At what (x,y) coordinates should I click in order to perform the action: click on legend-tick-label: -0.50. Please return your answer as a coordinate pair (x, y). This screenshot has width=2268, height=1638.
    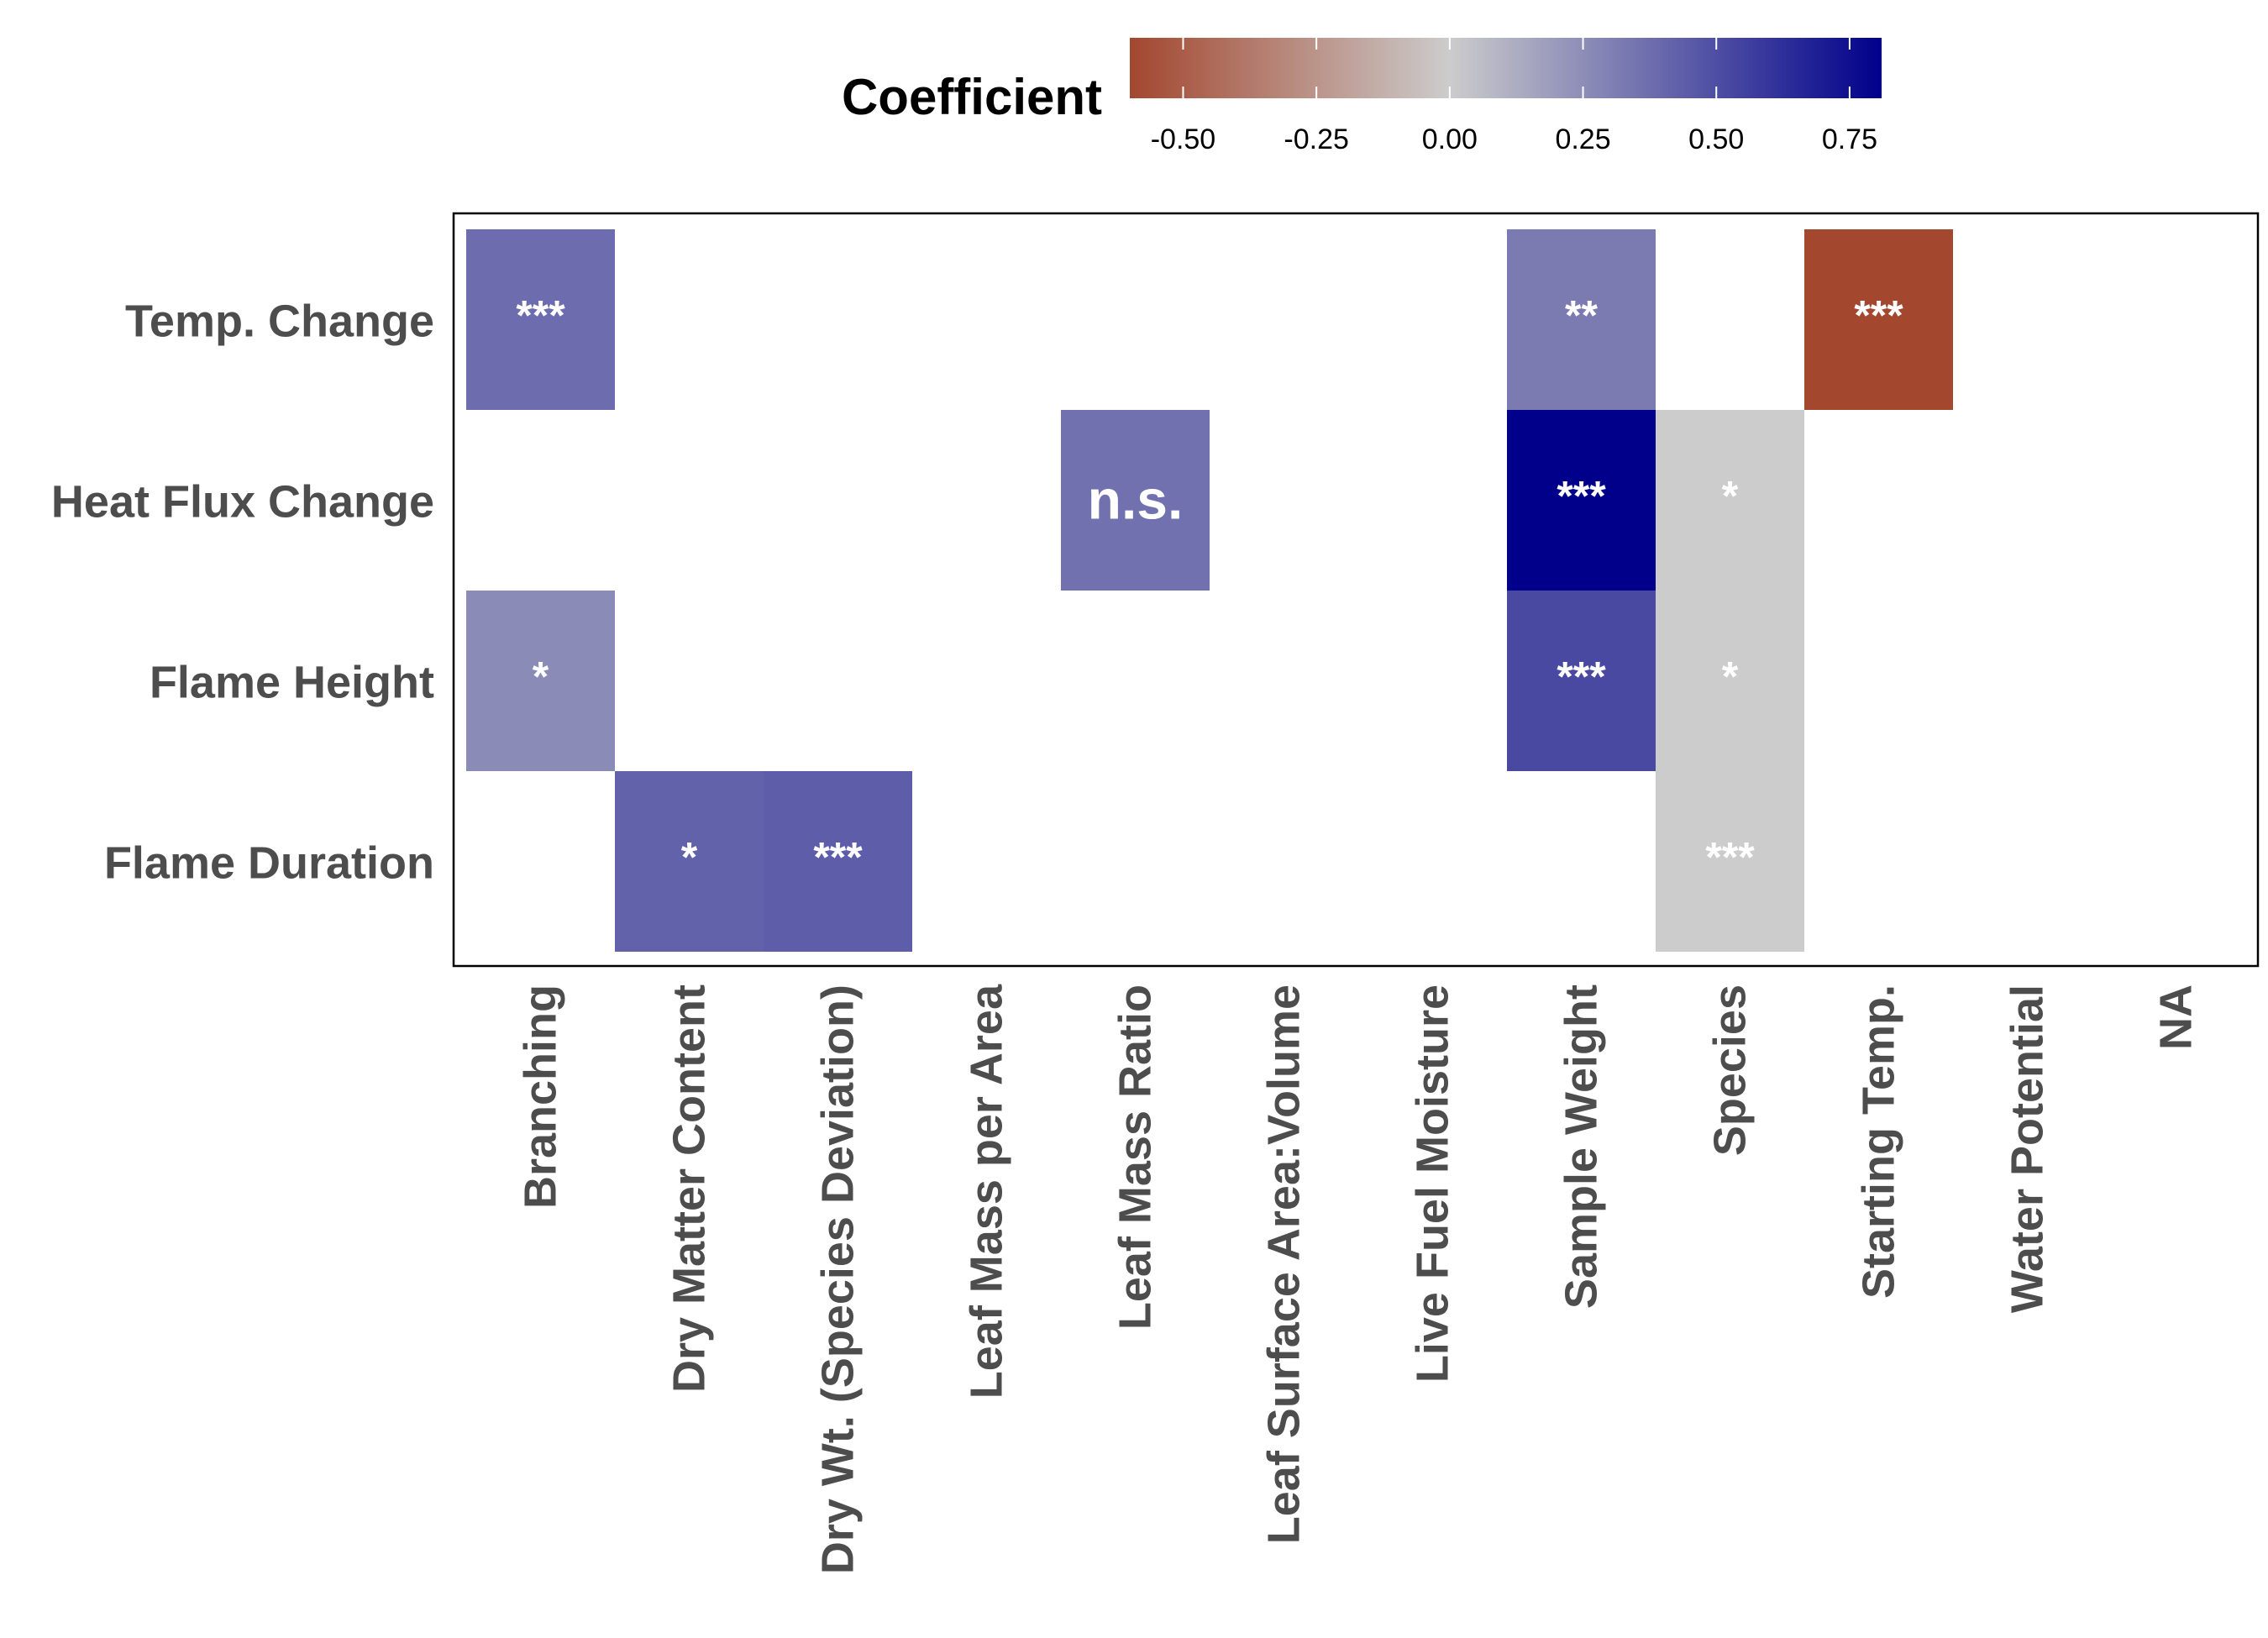
    Looking at the image, I should click on (1183, 139).